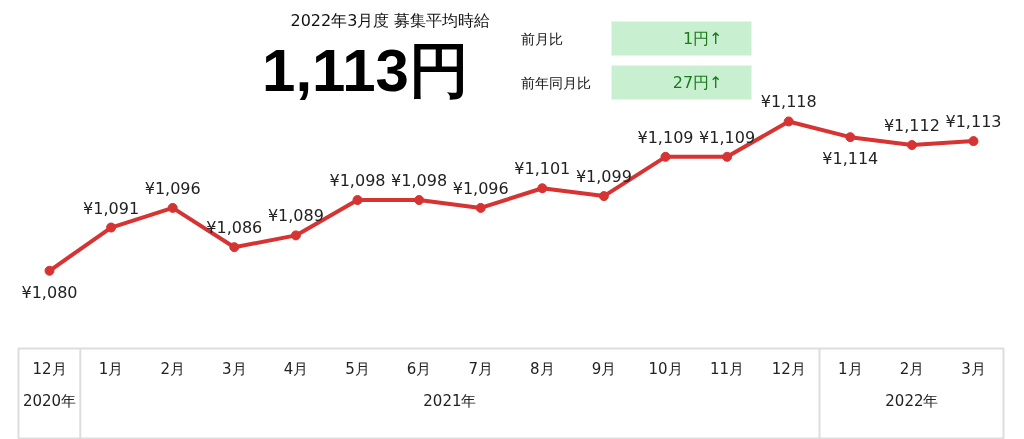 The height and width of the screenshot is (439, 1024). I want to click on data-label: ¥1,080, so click(49, 292).